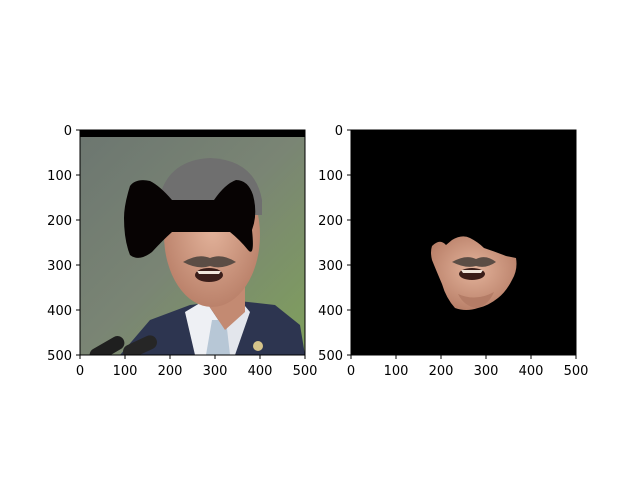 The image size is (640, 480). I want to click on left-x-tick-label: 400, so click(260, 371).